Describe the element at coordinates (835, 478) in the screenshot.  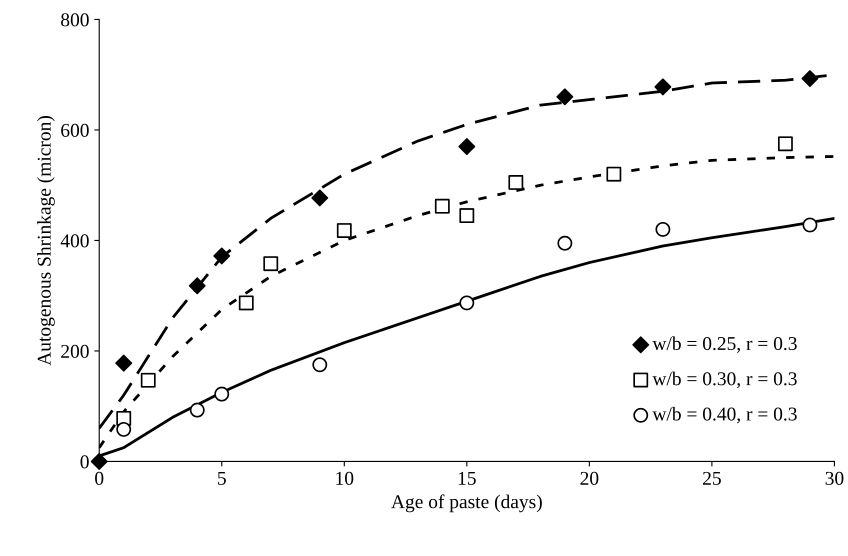
I see `x-tick-label: 30` at that location.